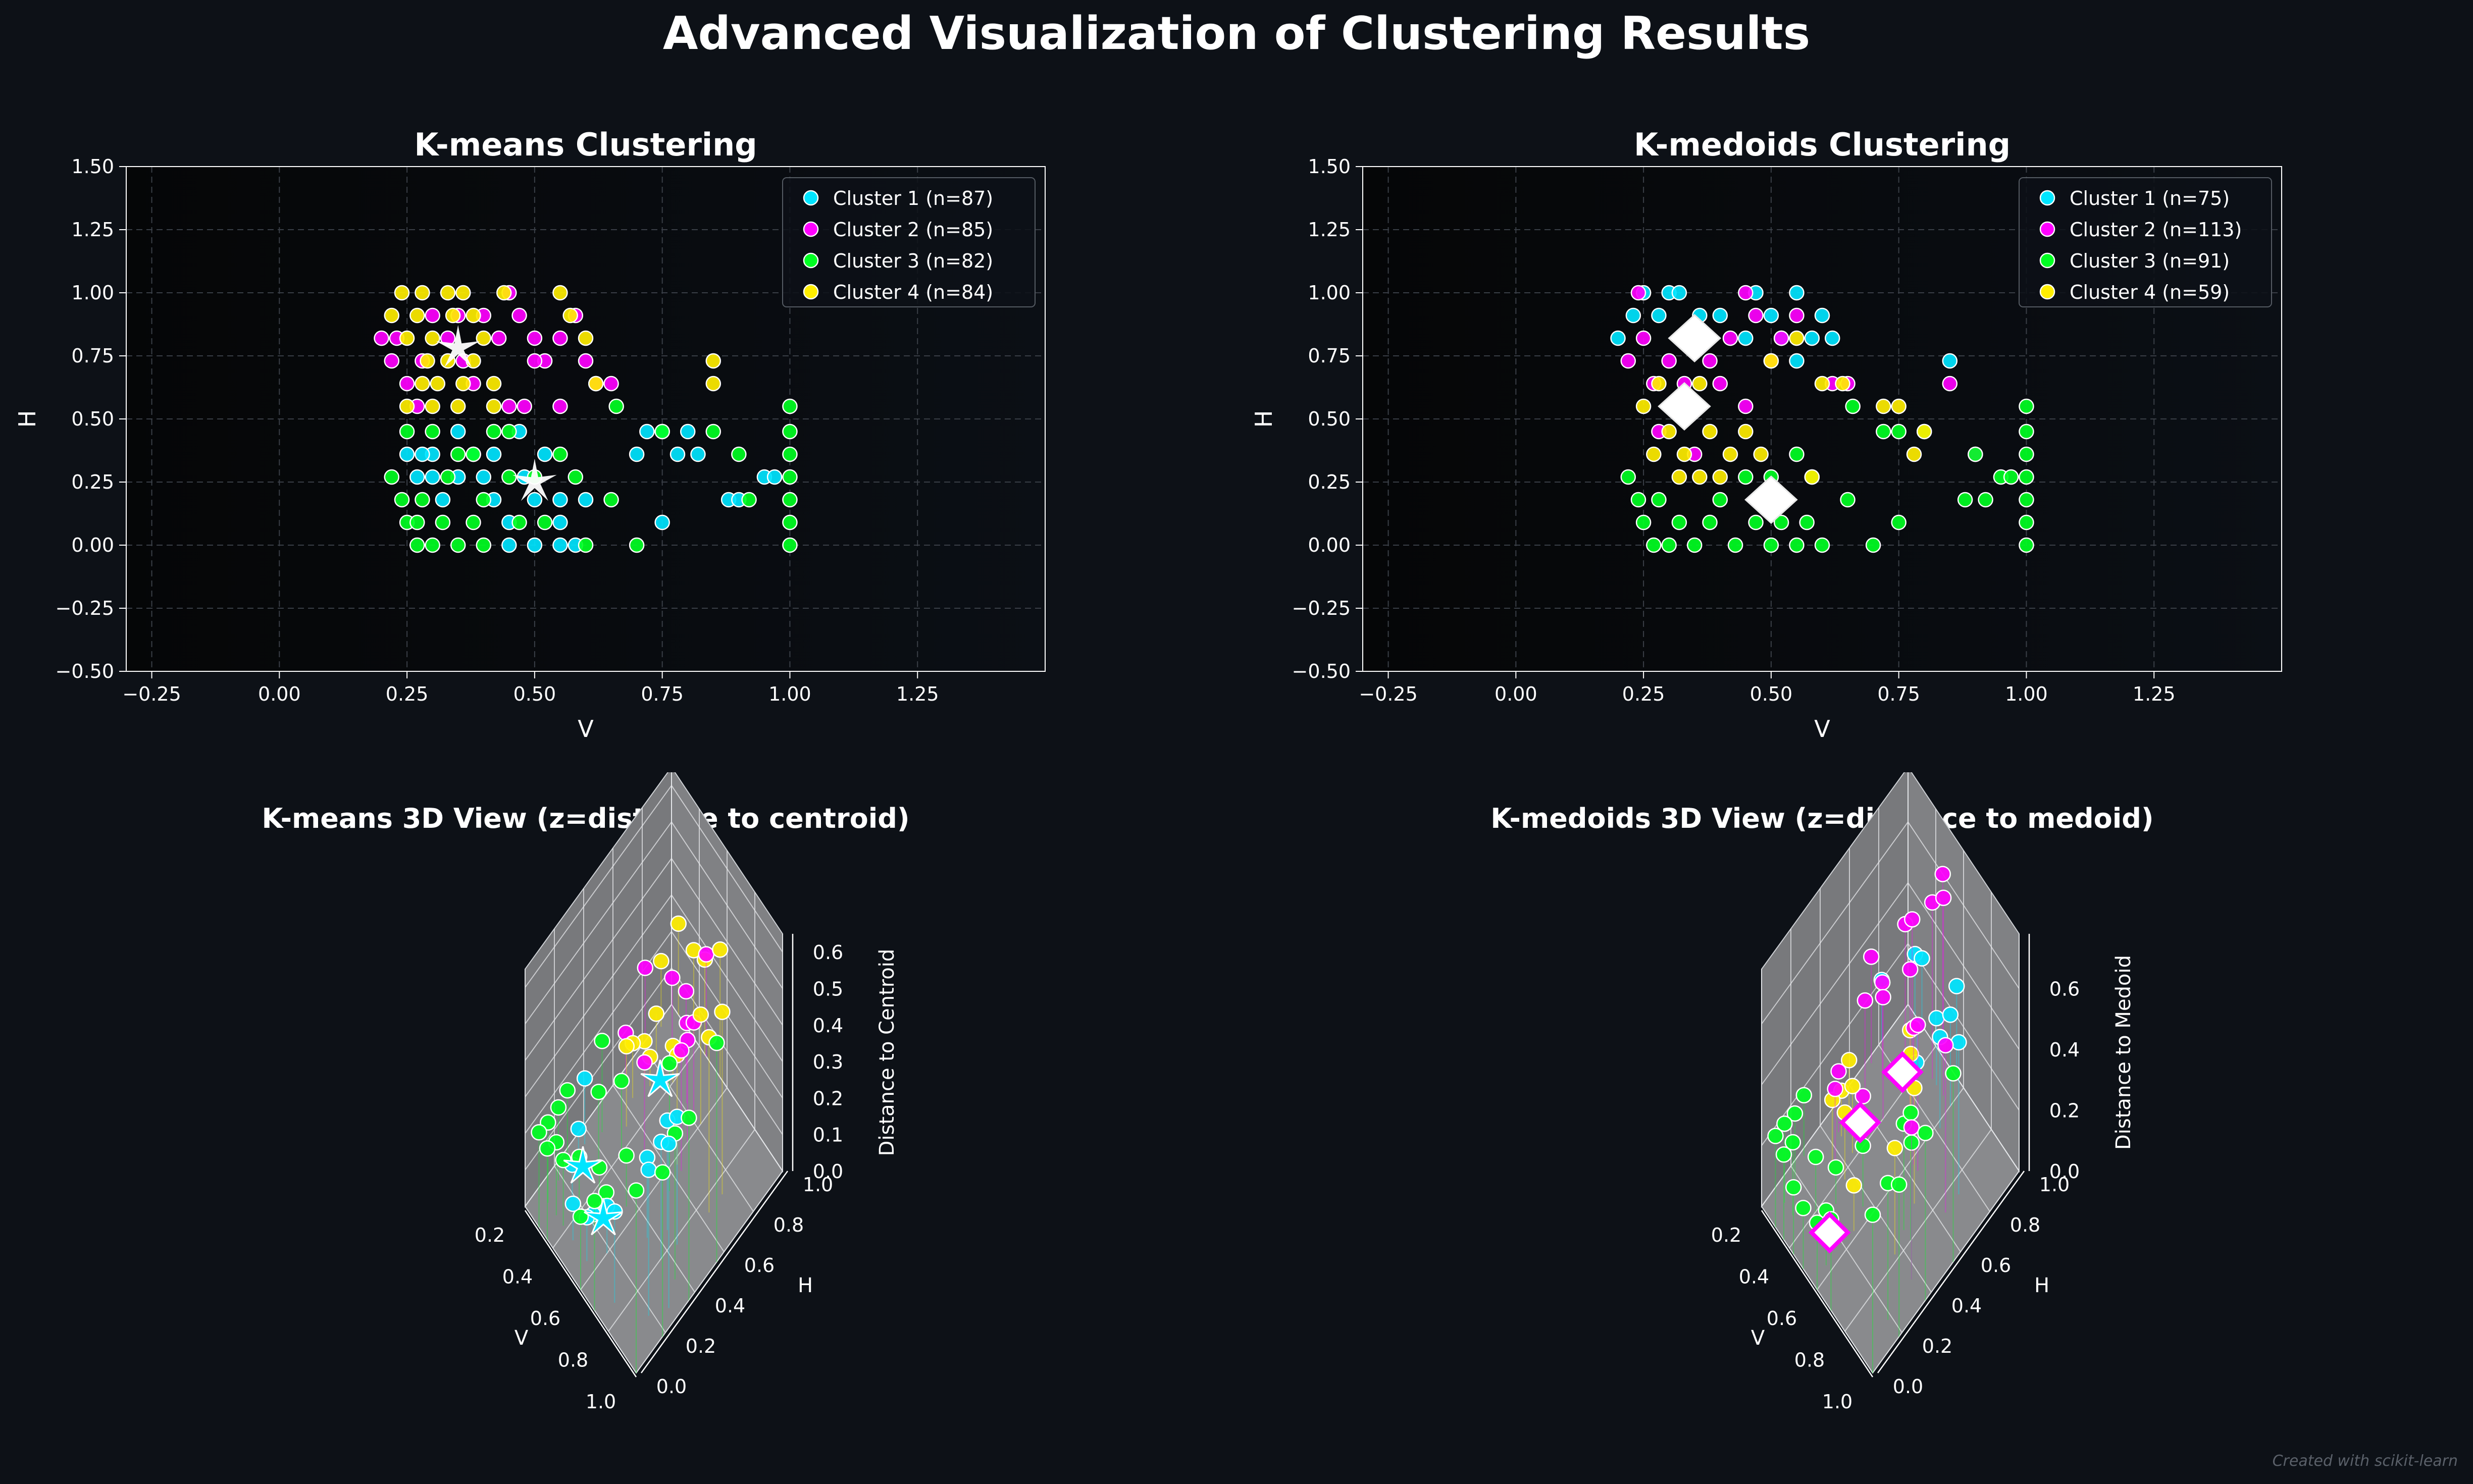 The width and height of the screenshot is (2473, 1484). I want to click on data-points, so click(631, 1144).